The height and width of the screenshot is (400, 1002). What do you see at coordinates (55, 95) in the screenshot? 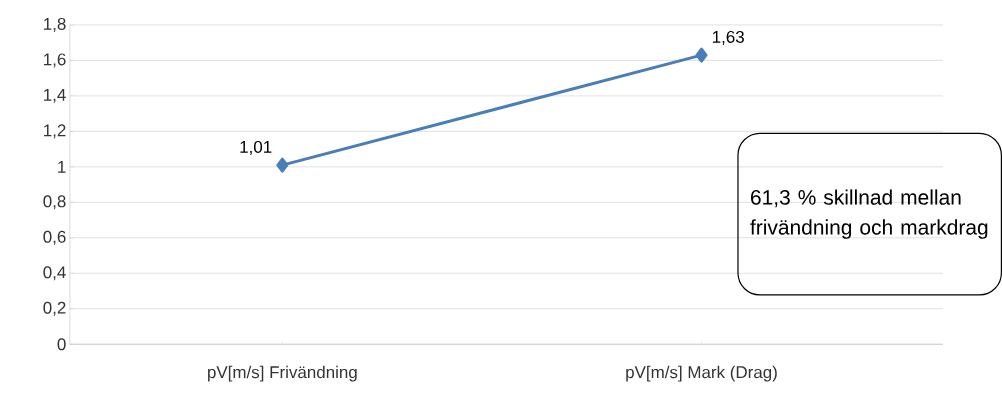
I see `y-tick-label: 1,4` at bounding box center [55, 95].